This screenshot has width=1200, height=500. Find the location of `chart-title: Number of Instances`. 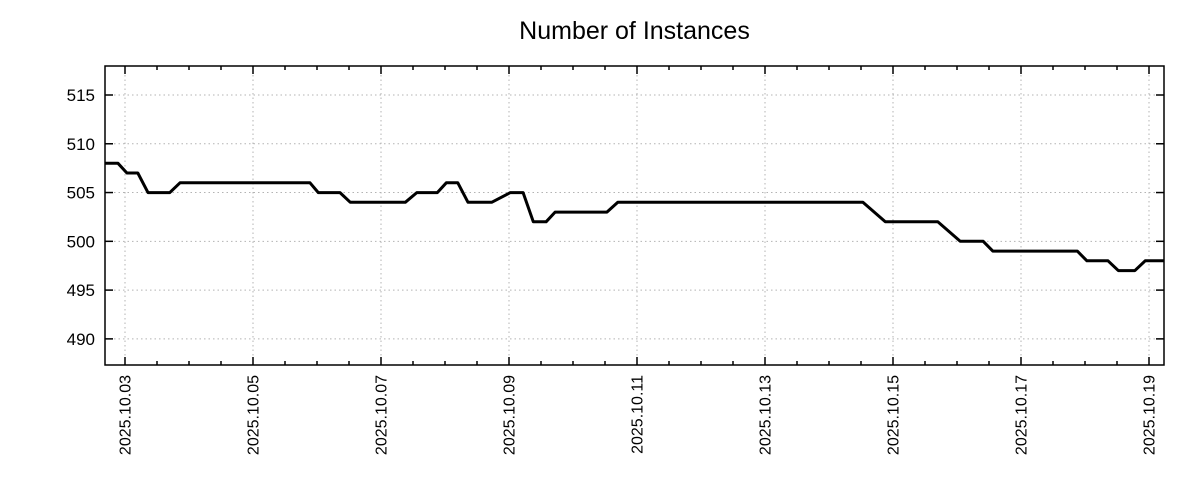

chart-title: Number of Instances is located at coordinates (634, 31).